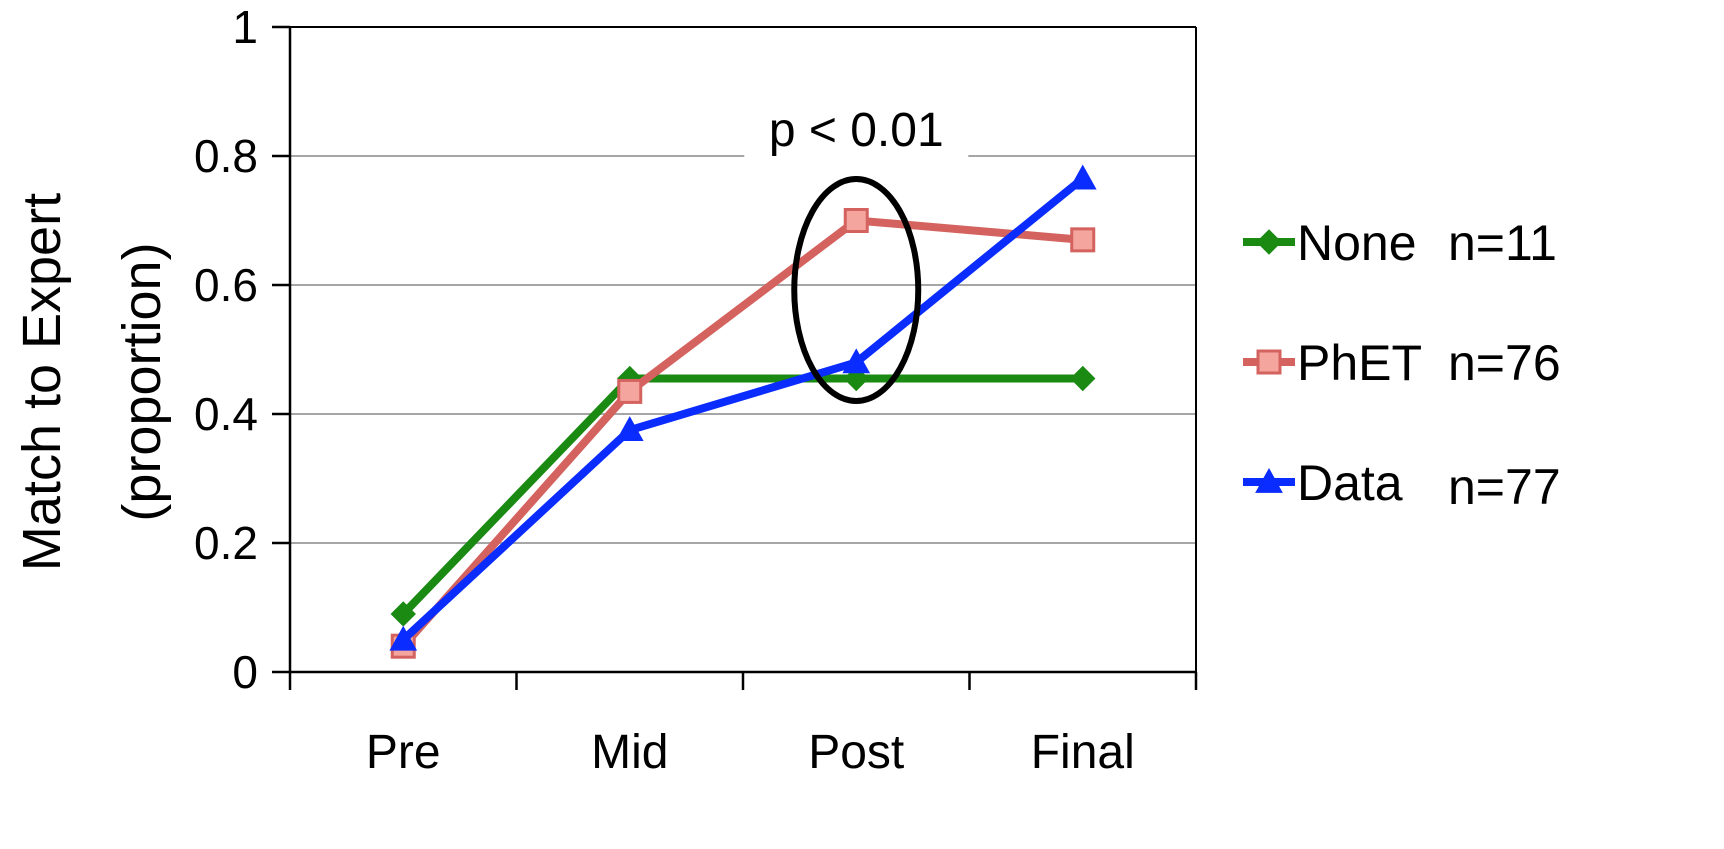  What do you see at coordinates (856, 130) in the screenshot?
I see `significance-label: p < 0.01` at bounding box center [856, 130].